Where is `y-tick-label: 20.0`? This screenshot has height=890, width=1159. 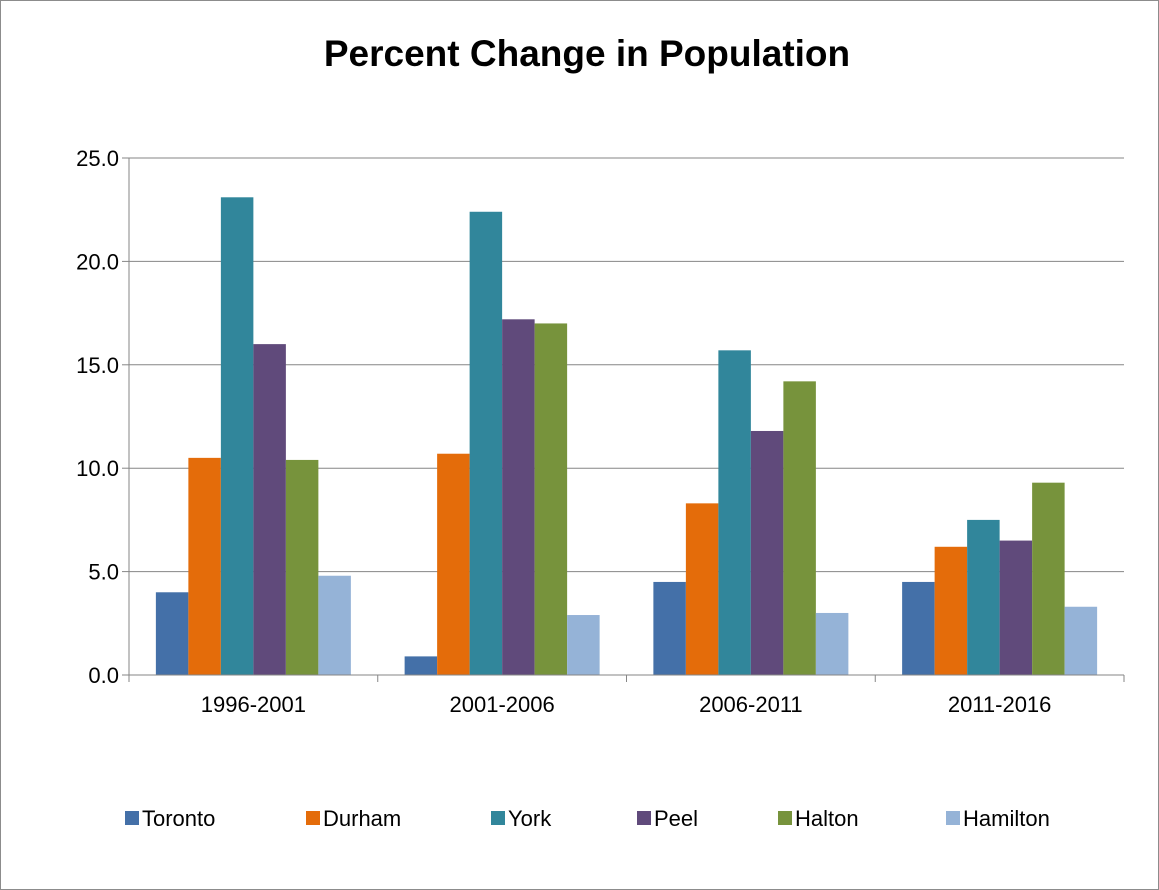 y-tick-label: 20.0 is located at coordinates (97, 261).